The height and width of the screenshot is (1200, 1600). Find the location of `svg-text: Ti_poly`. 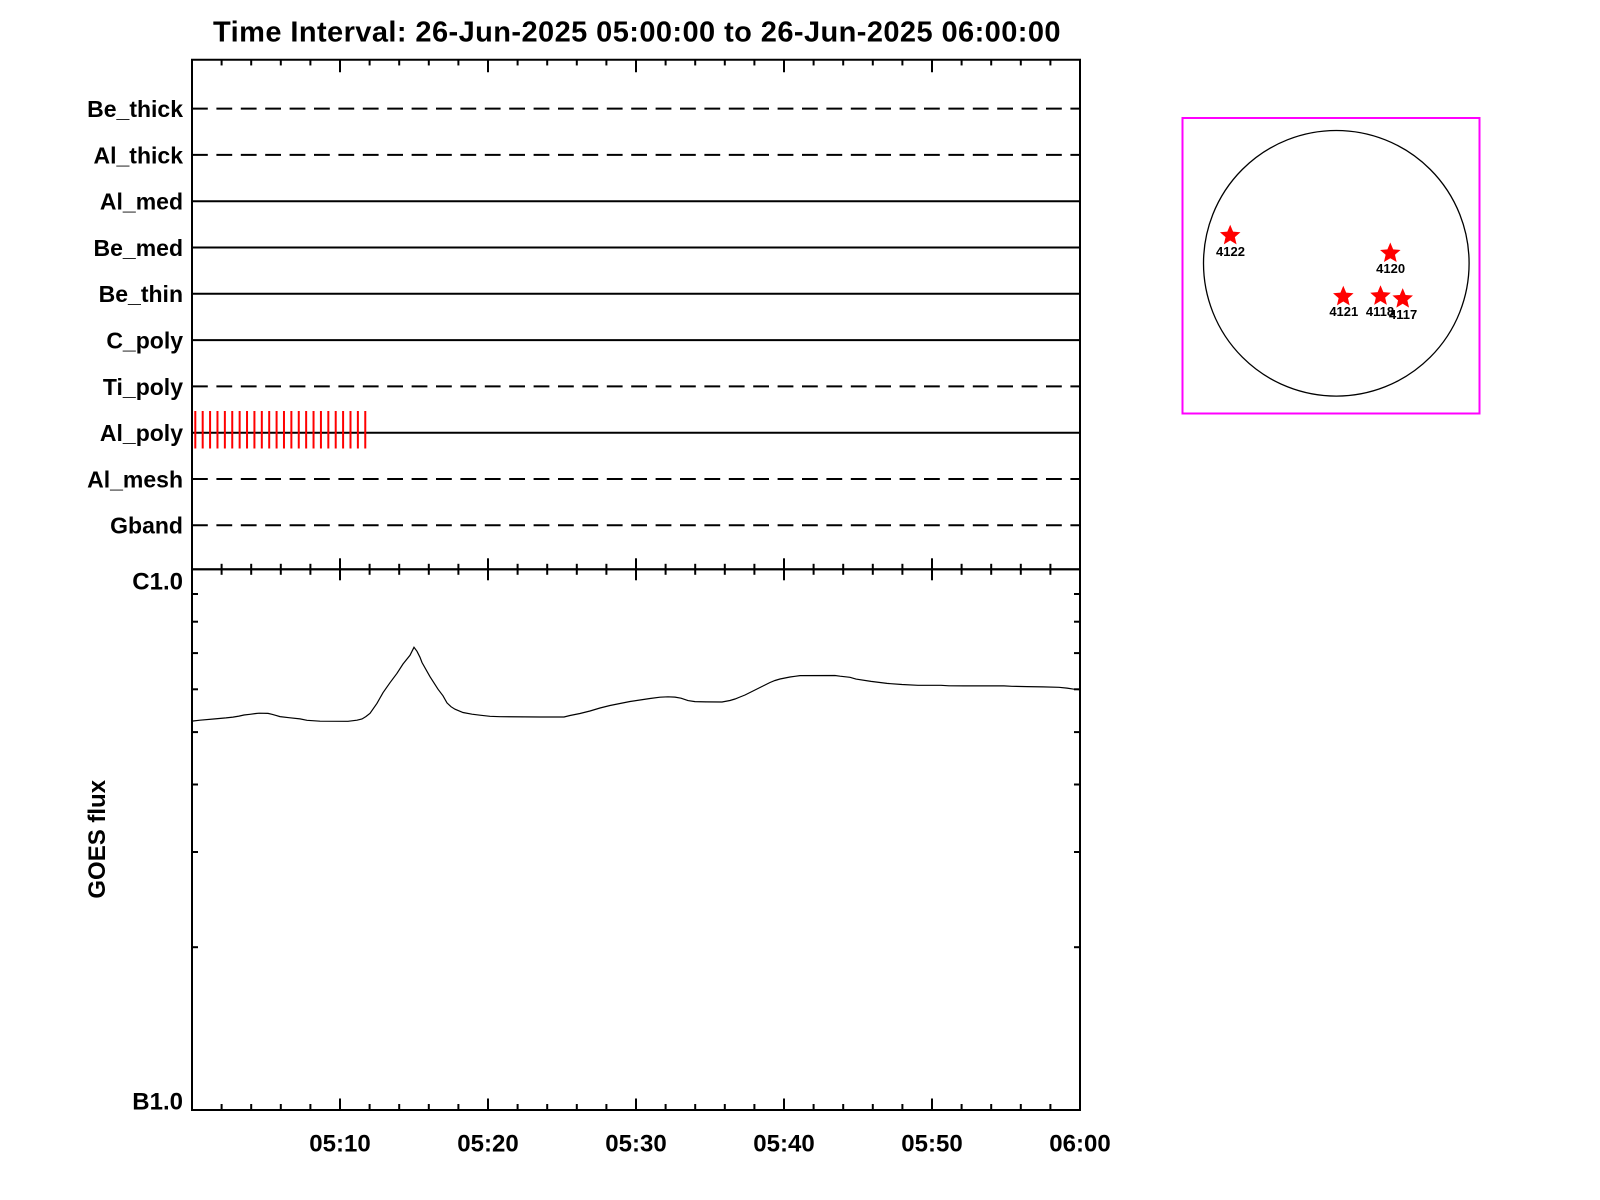

svg-text: Ti_poly is located at coordinates (143, 387).